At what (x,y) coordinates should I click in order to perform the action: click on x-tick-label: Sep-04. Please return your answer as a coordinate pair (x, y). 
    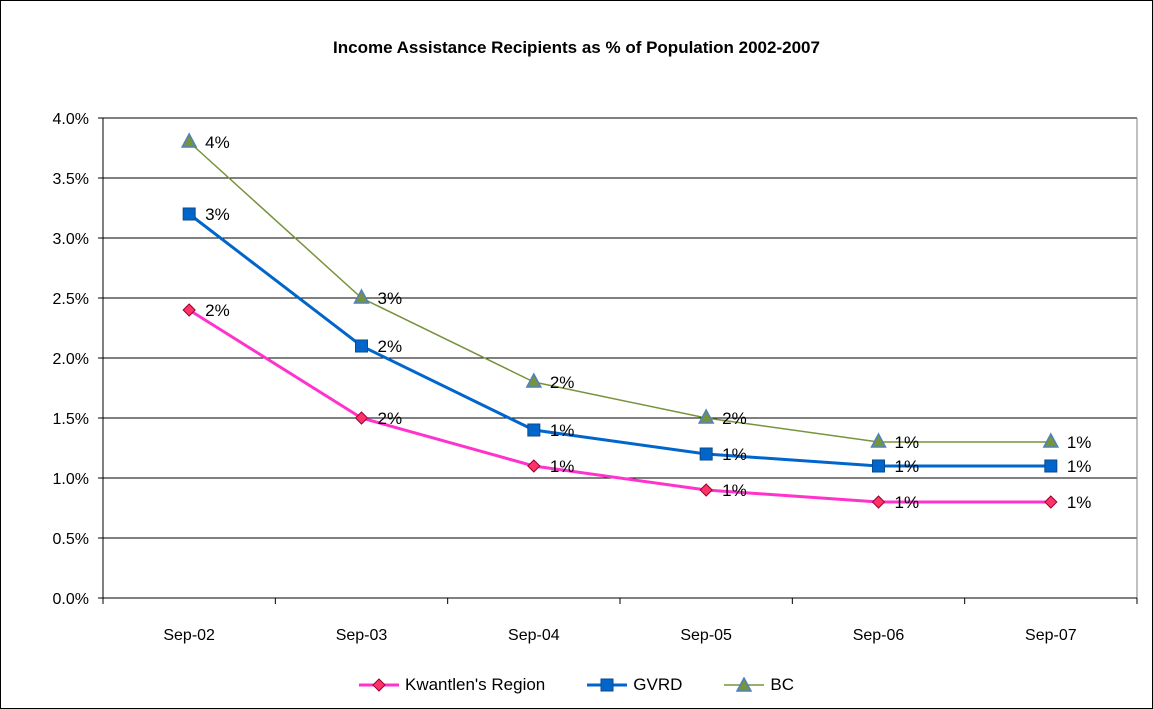
    Looking at the image, I should click on (534, 635).